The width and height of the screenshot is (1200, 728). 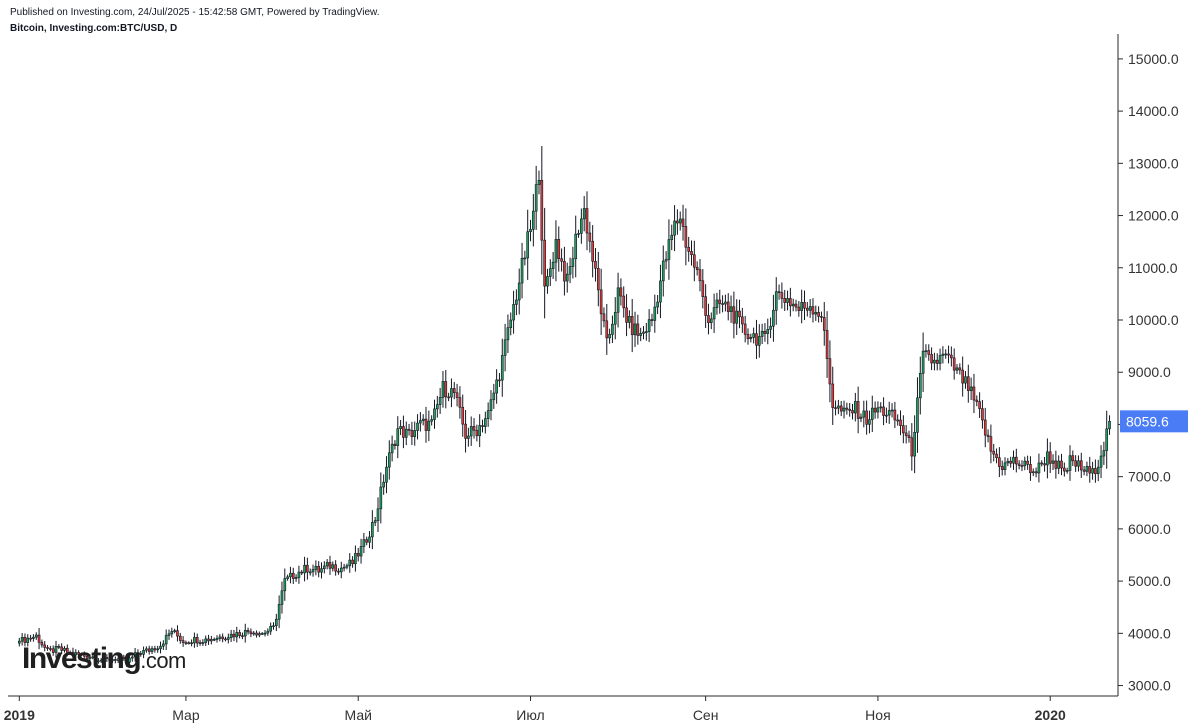 What do you see at coordinates (358, 715) in the screenshot?
I see `x-tick-label: Май` at bounding box center [358, 715].